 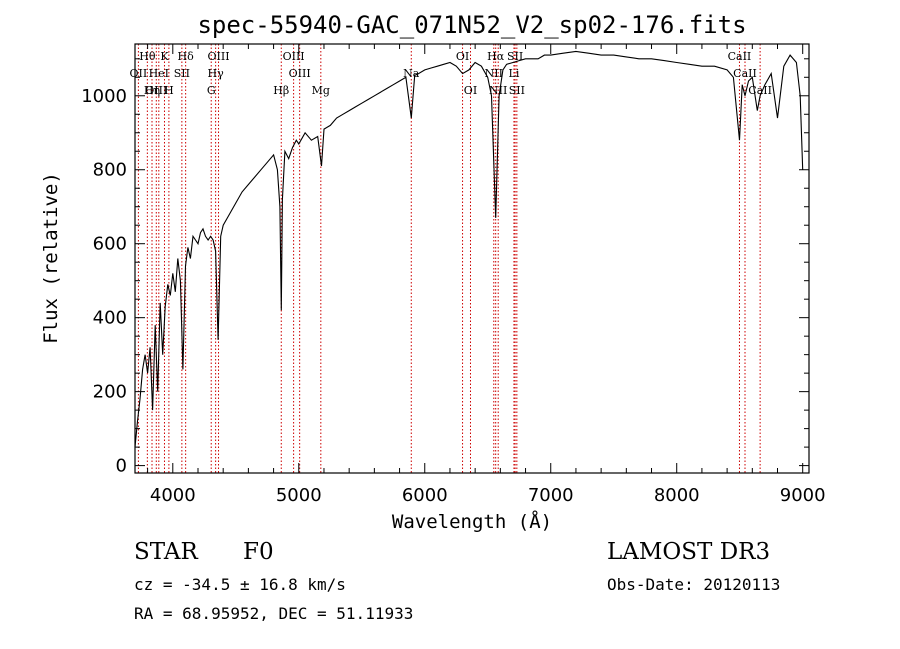 What do you see at coordinates (173, 495) in the screenshot?
I see `x-tick-label-4000: 4000` at bounding box center [173, 495].